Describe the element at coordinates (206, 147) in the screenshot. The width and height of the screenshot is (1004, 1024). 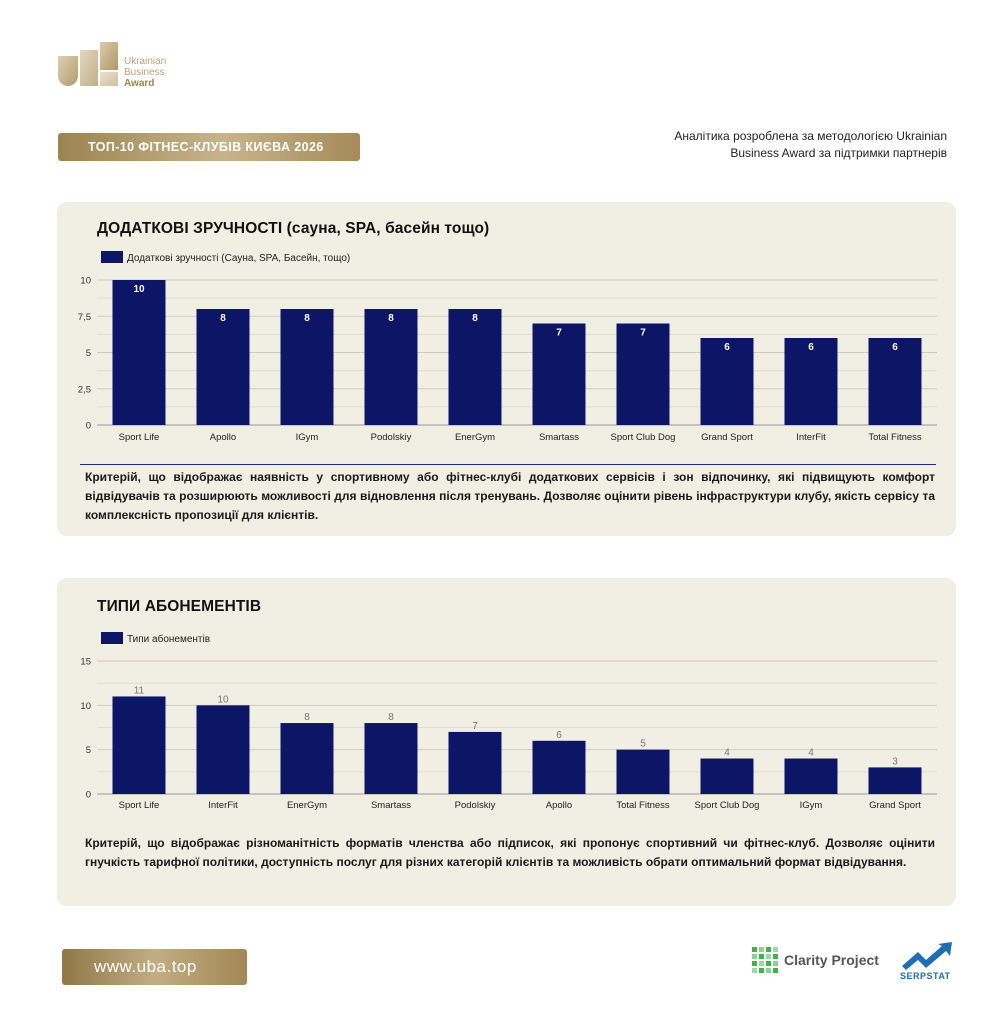
I see `report-title: ТОП-10 ФІТНЕС-КЛУБІВ КИЄВА 2026` at that location.